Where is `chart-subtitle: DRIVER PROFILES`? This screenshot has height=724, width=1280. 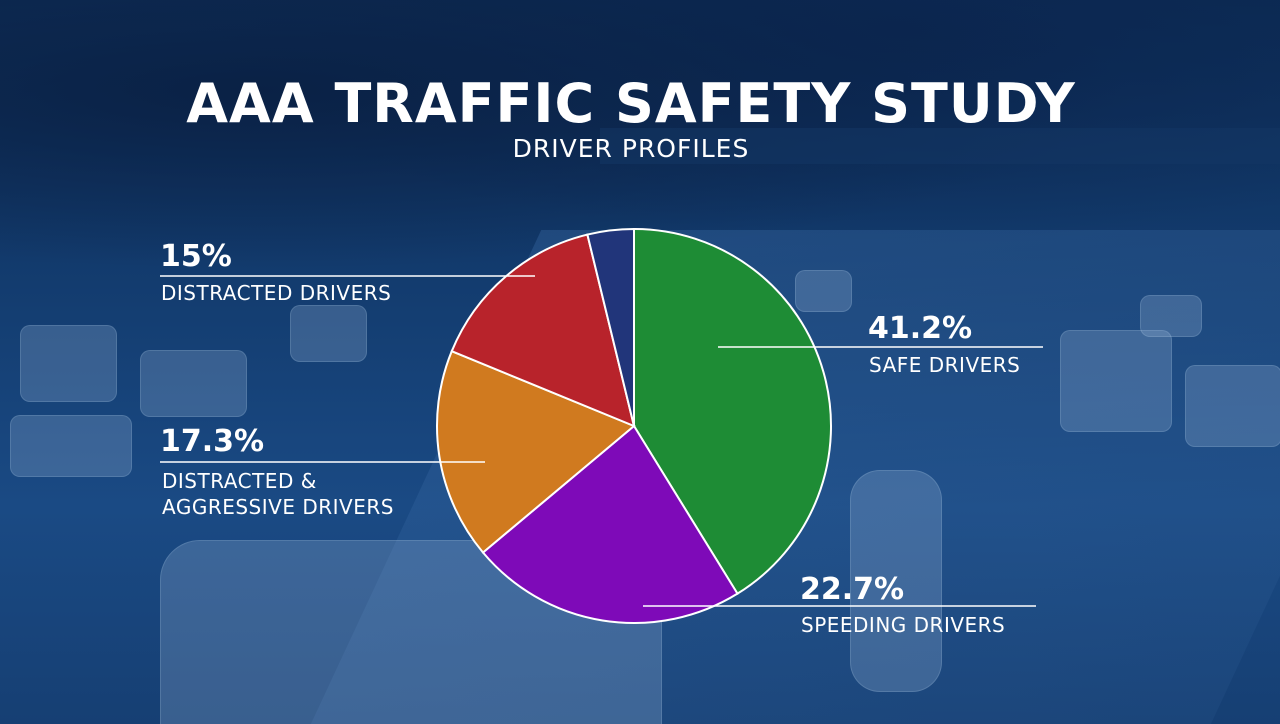 chart-subtitle: DRIVER PROFILES is located at coordinates (631, 148).